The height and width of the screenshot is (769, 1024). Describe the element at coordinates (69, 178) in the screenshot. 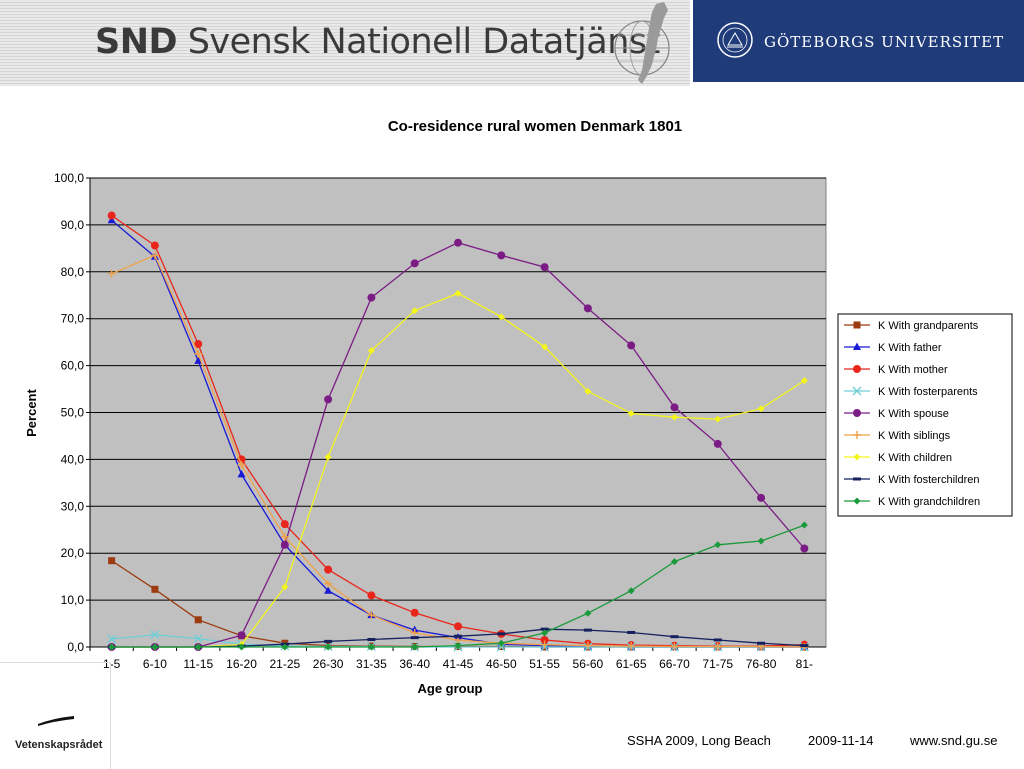

I see `y-tick-label: 100,0` at that location.